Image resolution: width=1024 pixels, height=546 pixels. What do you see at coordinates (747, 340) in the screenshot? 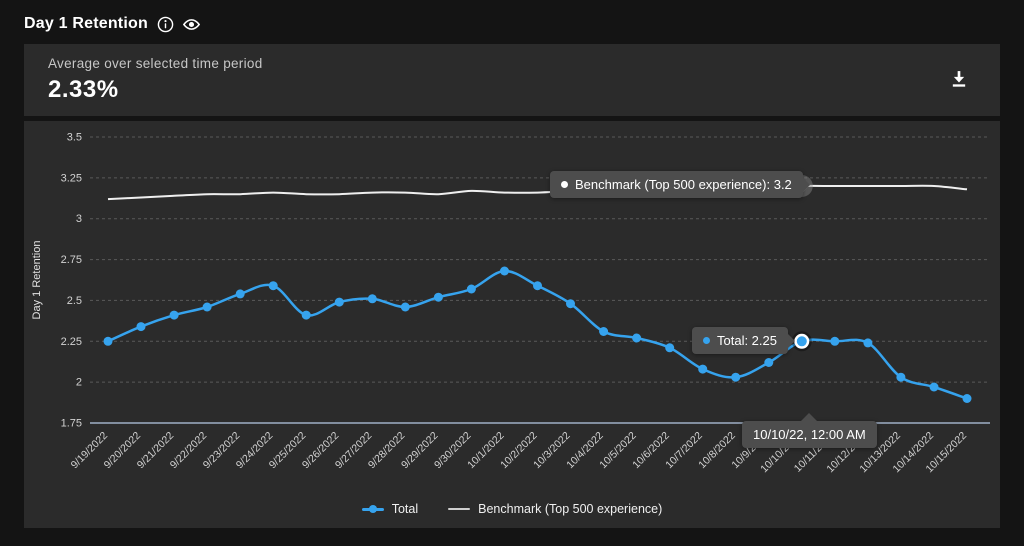
I see `total-tooltip-text: Total: 2.25` at bounding box center [747, 340].